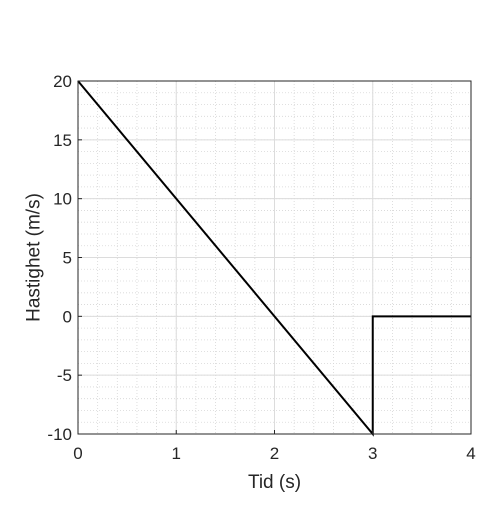  I want to click on y-tick-label: 10, so click(62, 199).